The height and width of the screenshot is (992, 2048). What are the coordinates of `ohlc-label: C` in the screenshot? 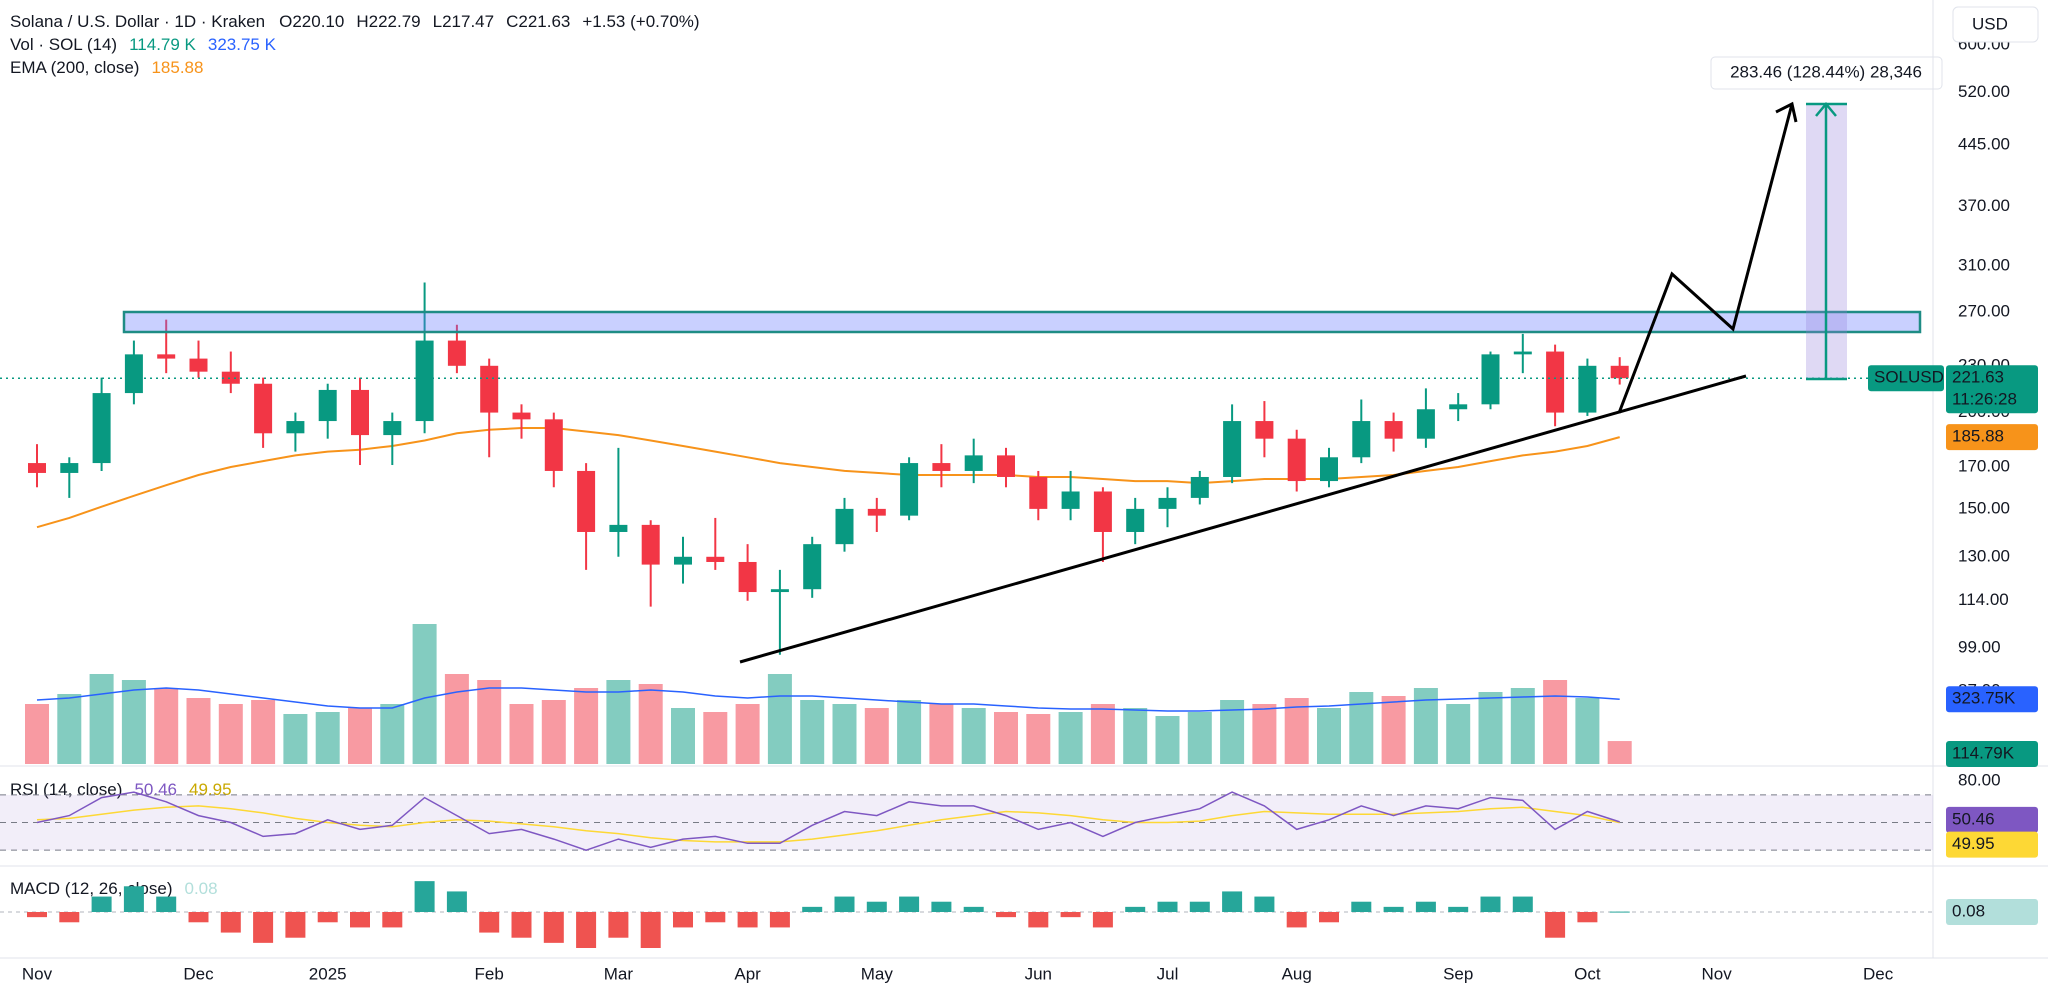 It's located at (512, 21).